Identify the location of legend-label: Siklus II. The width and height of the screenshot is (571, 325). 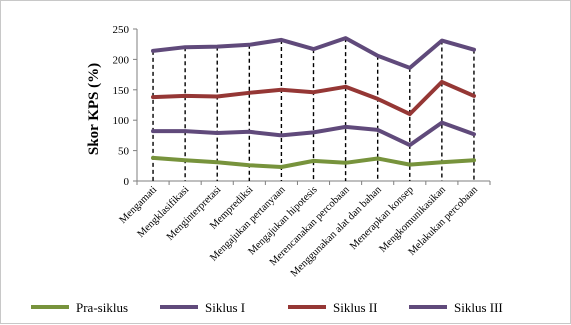
(355, 307).